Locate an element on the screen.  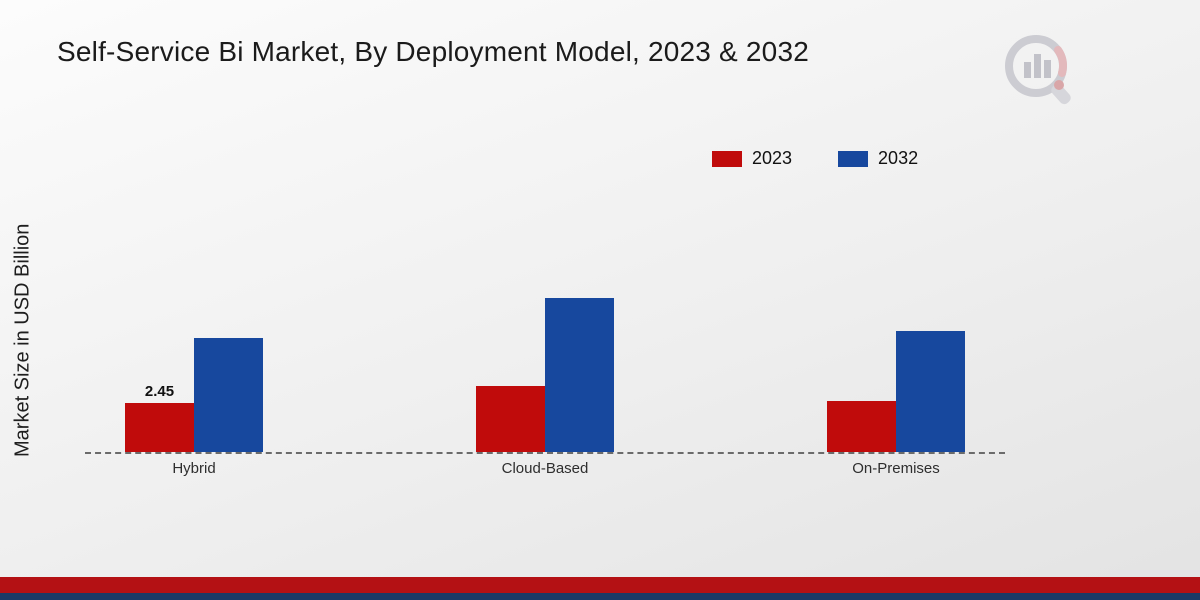
bar-group-cloud-based is located at coordinates (545, 375).